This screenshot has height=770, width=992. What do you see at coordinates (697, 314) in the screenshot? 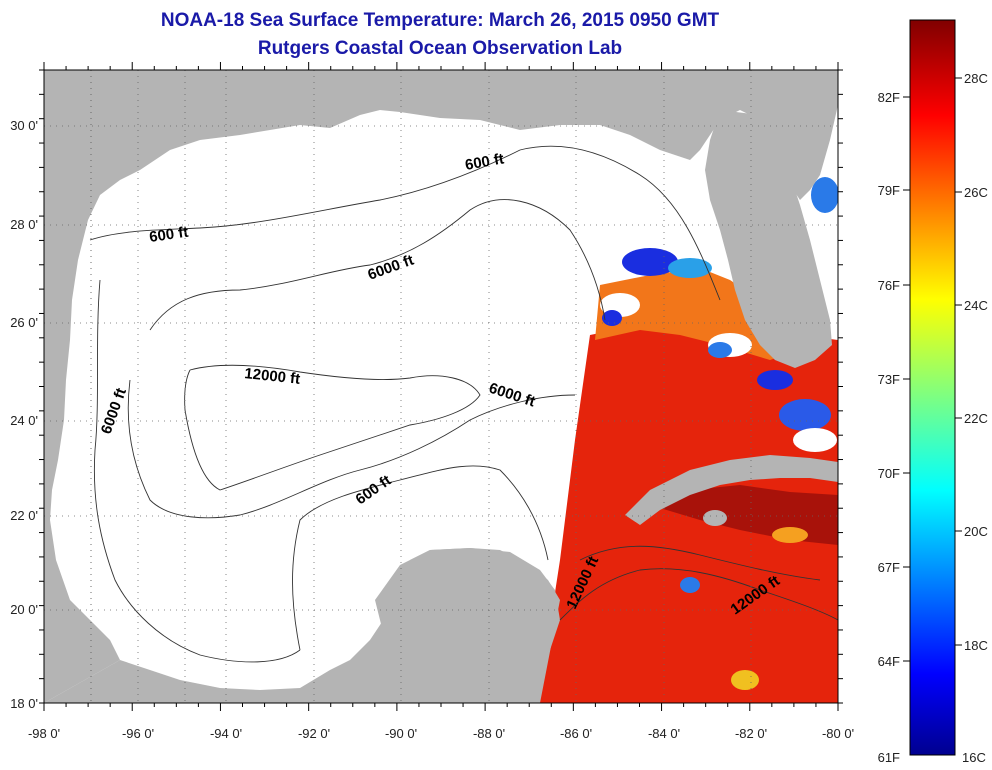
I see `sst-orange-band` at bounding box center [697, 314].